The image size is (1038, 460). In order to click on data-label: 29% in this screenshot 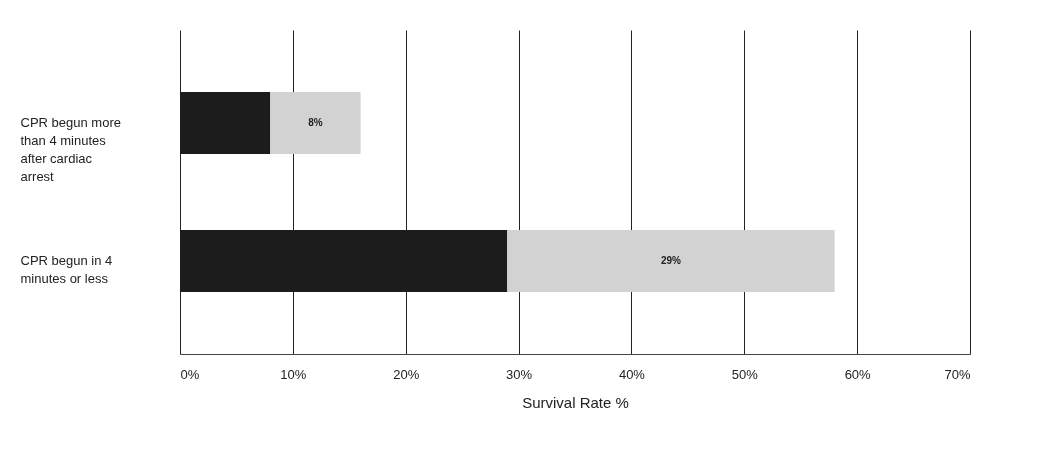, I will do `click(671, 260)`.